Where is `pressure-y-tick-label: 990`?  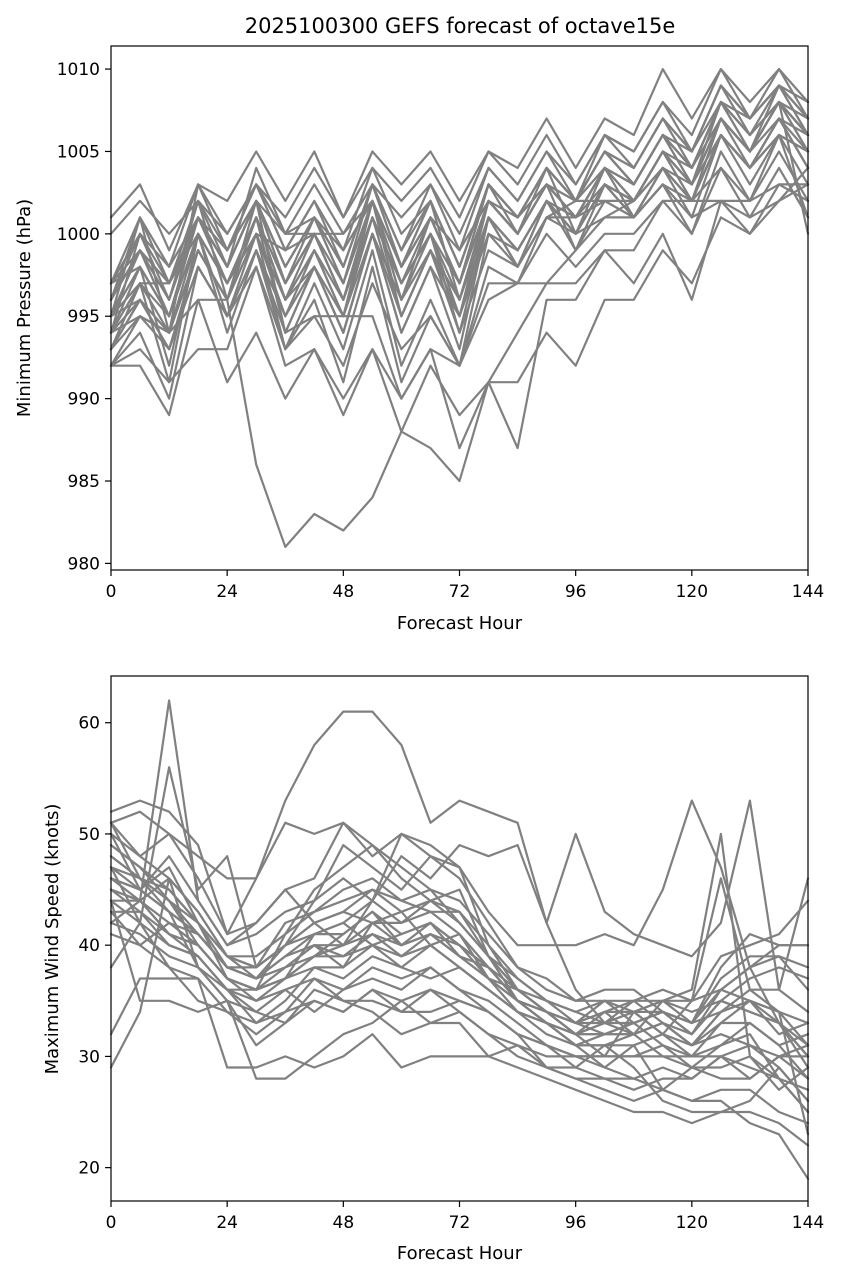
pressure-y-tick-label: 990 is located at coordinates (84, 400).